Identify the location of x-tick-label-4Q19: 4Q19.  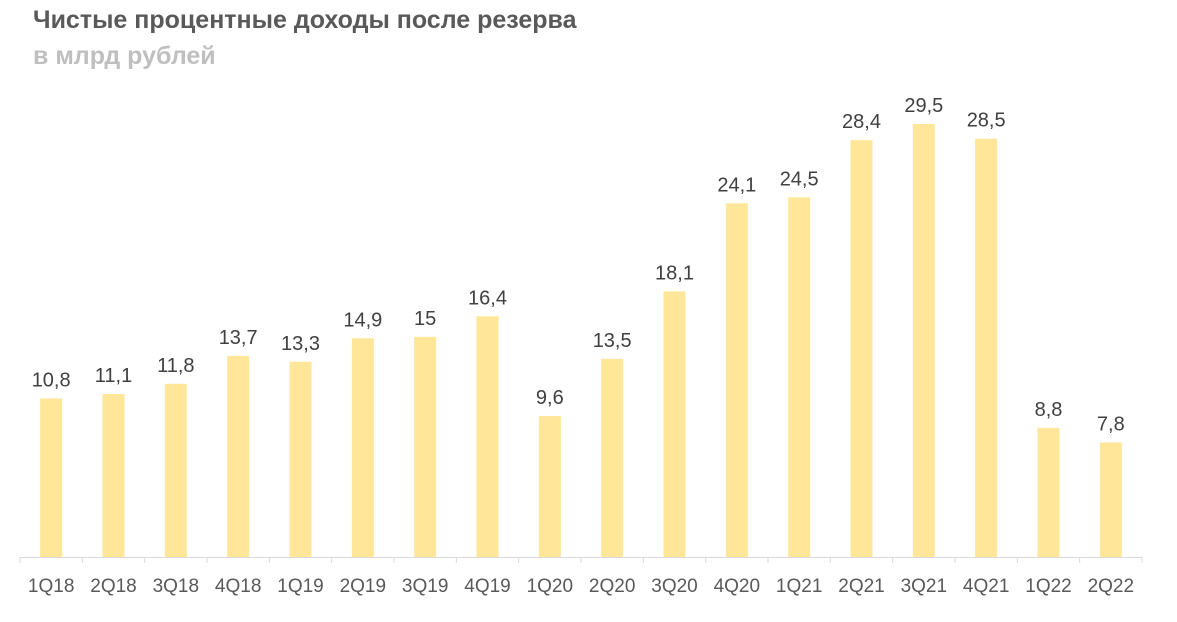
(487, 586).